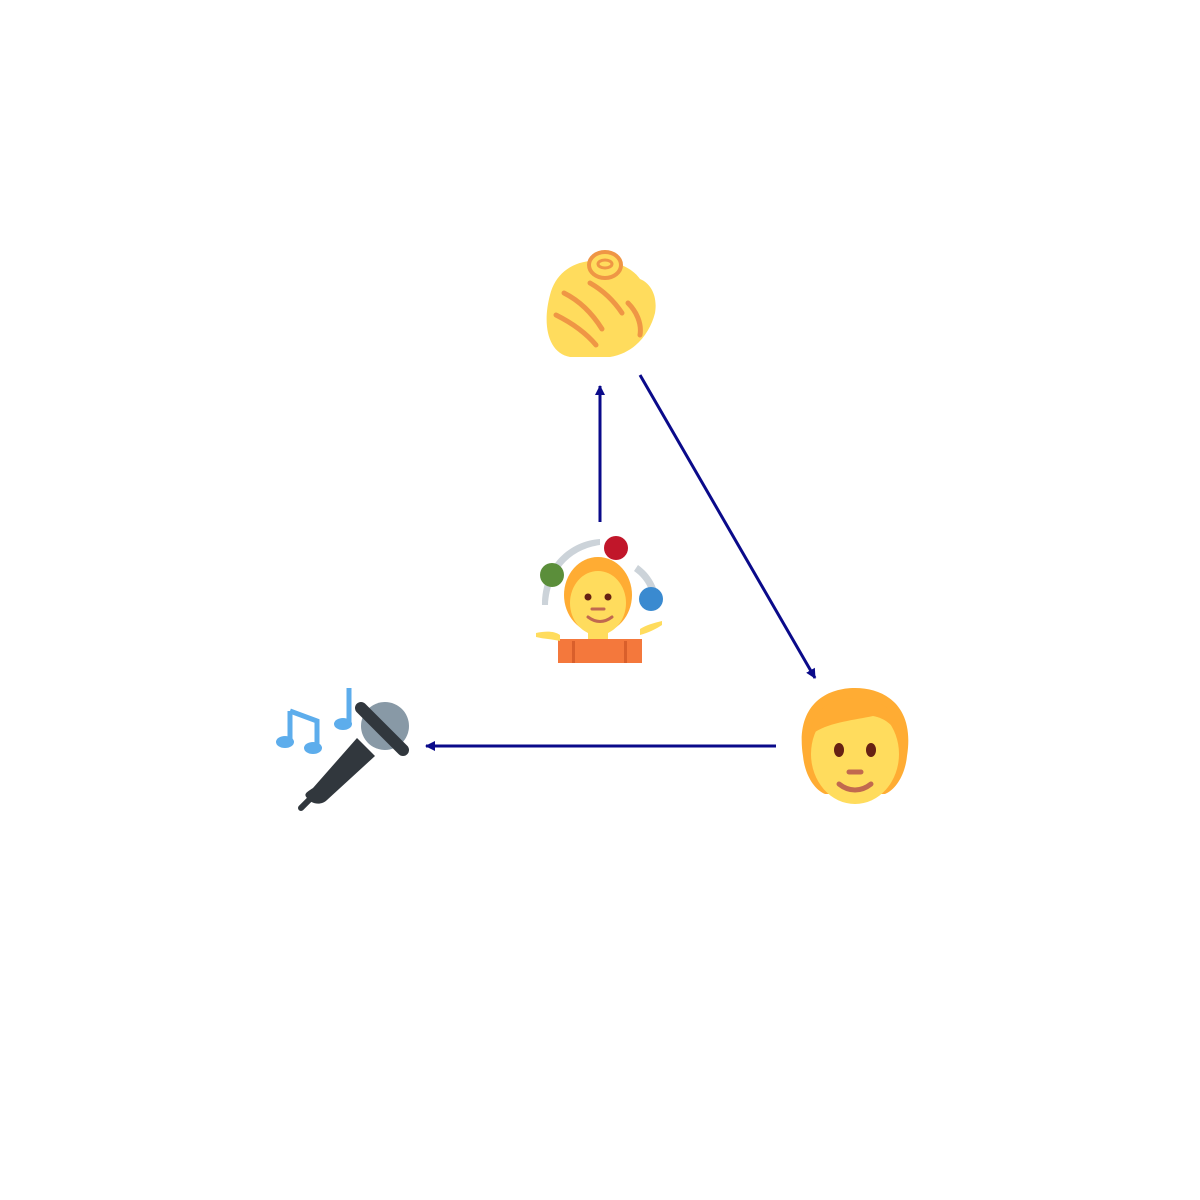 Image resolution: width=1200 pixels, height=1200 pixels. What do you see at coordinates (855, 746) in the screenshot?
I see `person-face-icon` at bounding box center [855, 746].